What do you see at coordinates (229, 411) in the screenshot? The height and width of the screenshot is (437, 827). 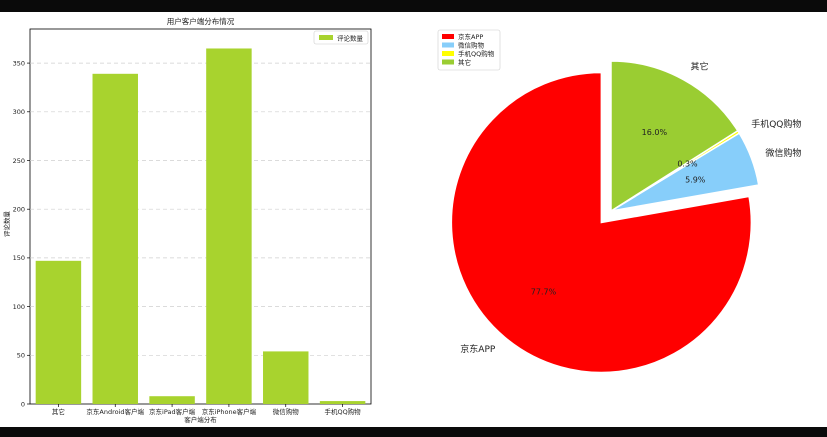 I see `x-tick-label: 京东iPhone客户端` at bounding box center [229, 411].